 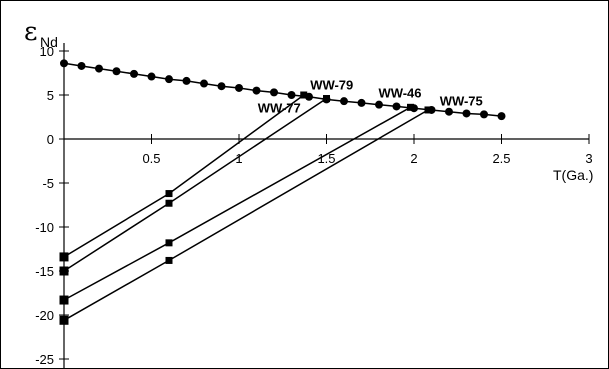 What do you see at coordinates (47, 51) in the screenshot?
I see `y-tick-label: 10` at bounding box center [47, 51].